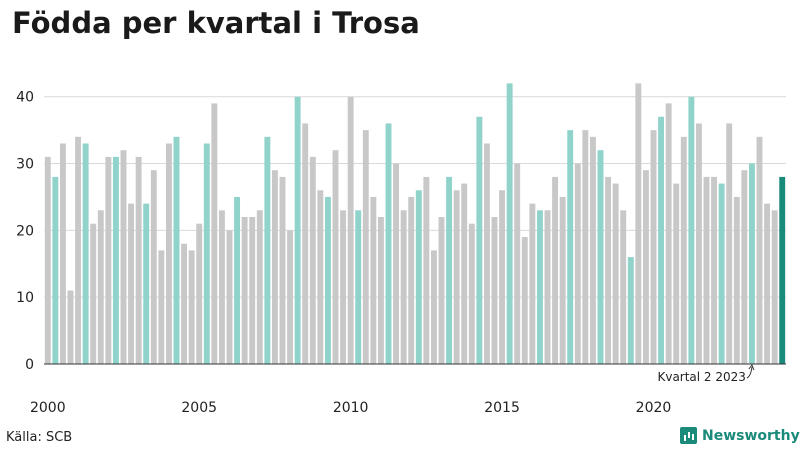  What do you see at coordinates (350, 408) in the screenshot?
I see `x-axis-labels: 2000 2005 2010 2015 2020` at bounding box center [350, 408].